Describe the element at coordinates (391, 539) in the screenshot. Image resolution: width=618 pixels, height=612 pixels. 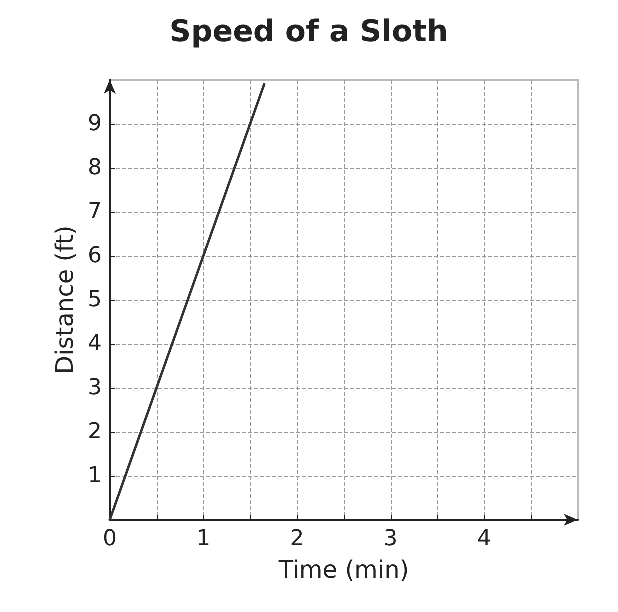
I see `x-tick-label: 3` at that location.